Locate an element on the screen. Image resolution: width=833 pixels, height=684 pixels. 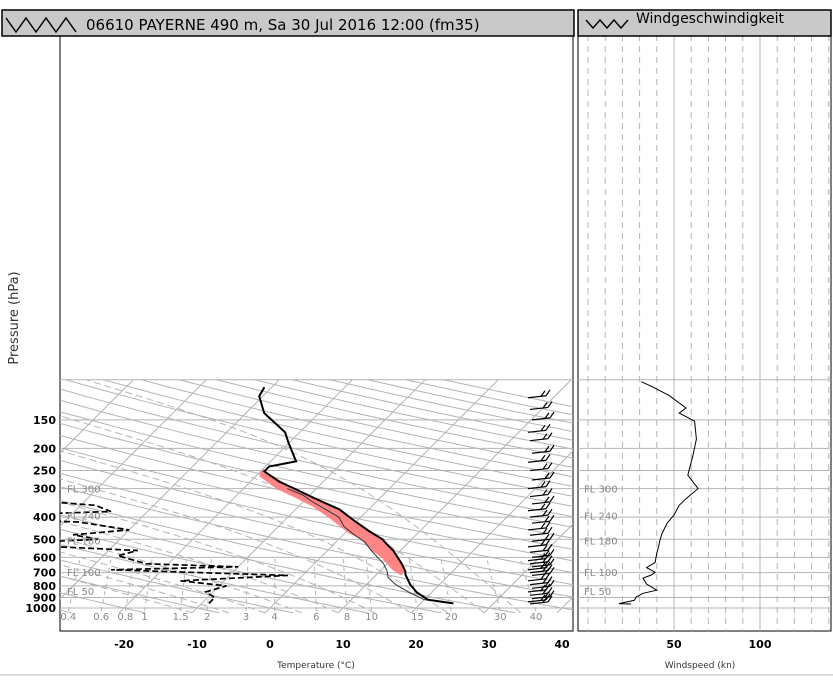
mixing-ratio-label: 3 is located at coordinates (246, 617).